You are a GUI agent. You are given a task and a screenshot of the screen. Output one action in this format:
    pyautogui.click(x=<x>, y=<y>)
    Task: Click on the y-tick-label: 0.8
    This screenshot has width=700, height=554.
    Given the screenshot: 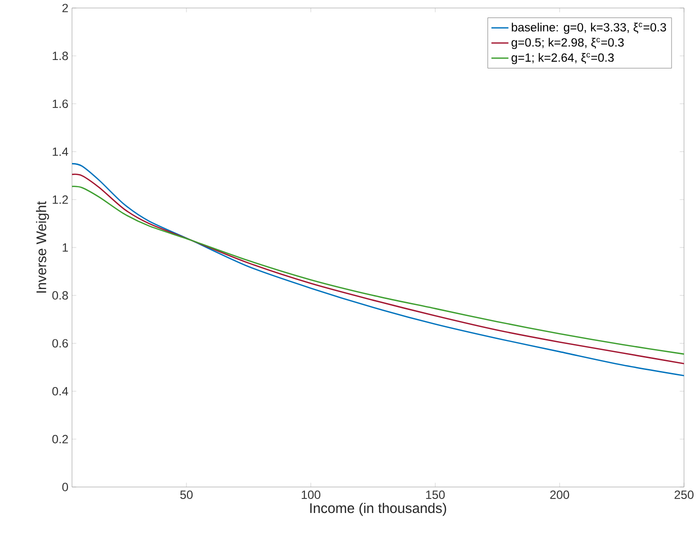 What is the action you would take?
    pyautogui.click(x=60, y=295)
    